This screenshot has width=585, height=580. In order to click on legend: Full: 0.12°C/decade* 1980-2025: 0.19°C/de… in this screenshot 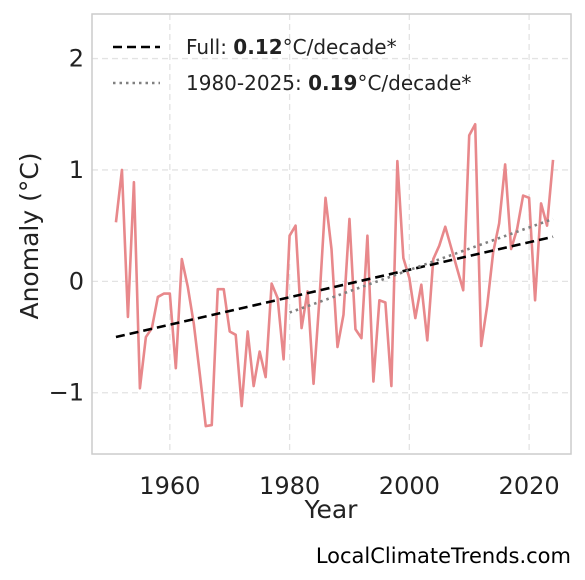, I will do `click(292, 65)`.